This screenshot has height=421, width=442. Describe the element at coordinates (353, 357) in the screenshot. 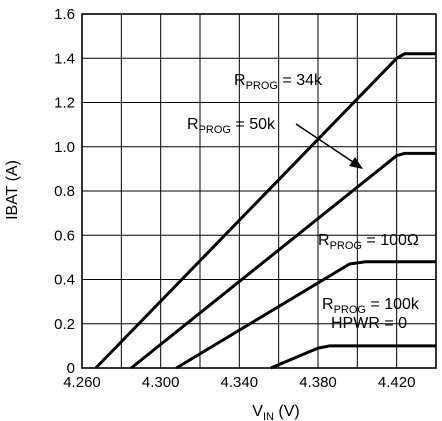

I see `series-line` at that location.